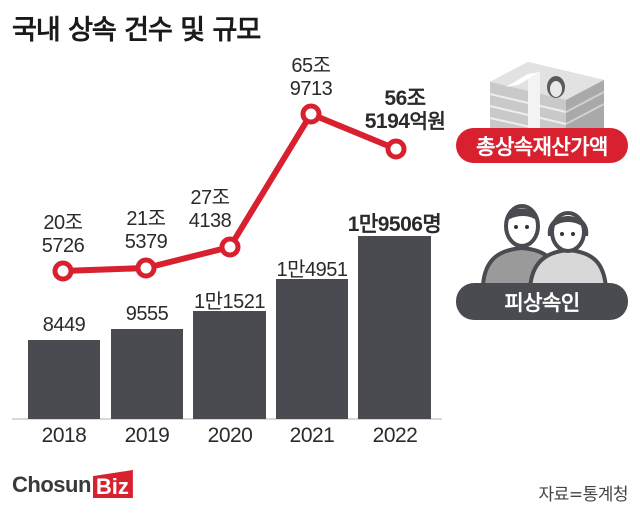 Image resolution: width=640 pixels, height=517 pixels. Describe the element at coordinates (547, 99) in the screenshot. I see `money-stack-icon` at that location.